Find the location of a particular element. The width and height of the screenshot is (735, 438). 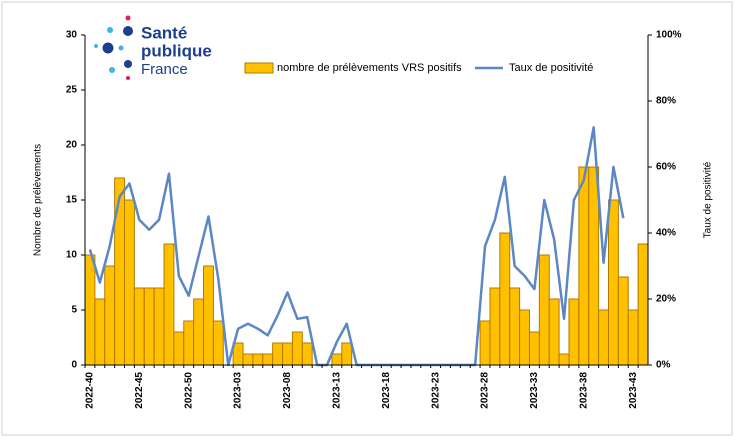

x-tick-label: 2023-23 is located at coordinates (435, 390).